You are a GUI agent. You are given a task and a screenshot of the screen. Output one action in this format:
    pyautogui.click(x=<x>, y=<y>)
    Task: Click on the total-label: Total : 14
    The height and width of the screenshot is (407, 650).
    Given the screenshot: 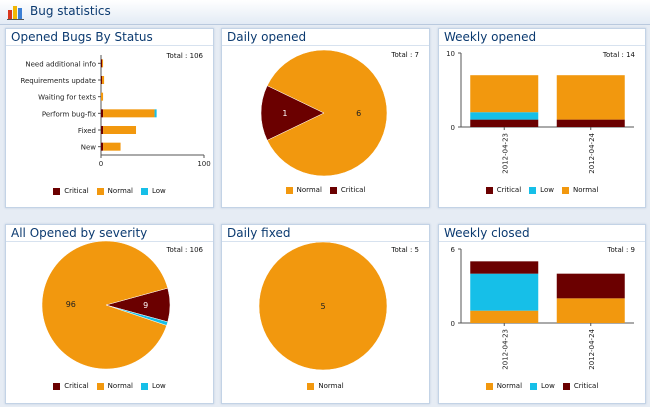 What is the action you would take?
    pyautogui.click(x=618, y=55)
    